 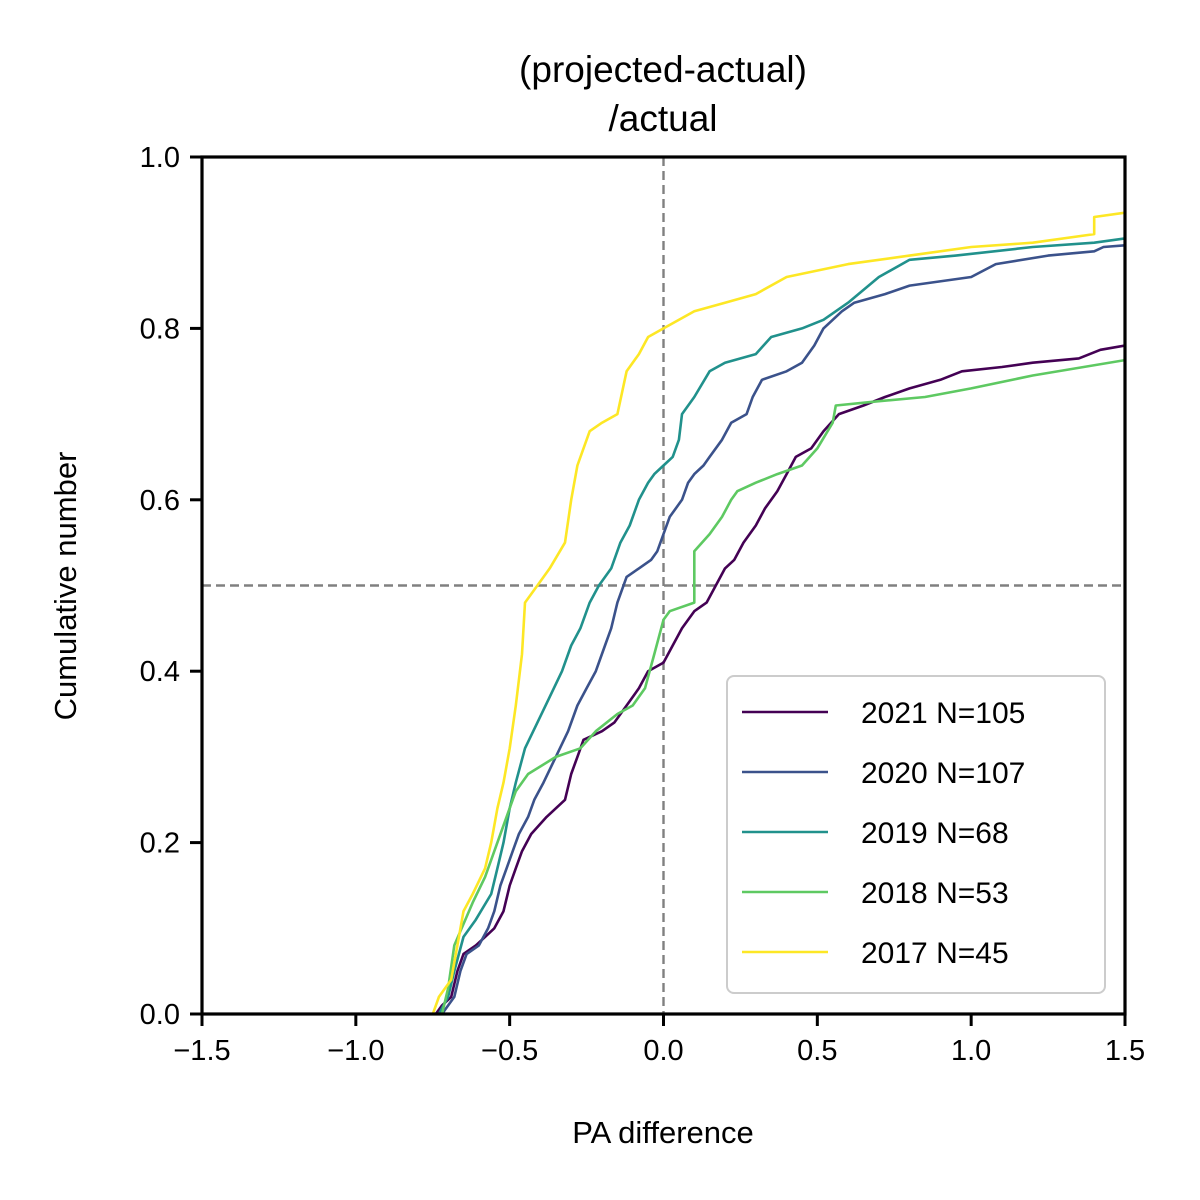 What do you see at coordinates (160, 158) in the screenshot?
I see `y-tick-label: 1.0` at bounding box center [160, 158].